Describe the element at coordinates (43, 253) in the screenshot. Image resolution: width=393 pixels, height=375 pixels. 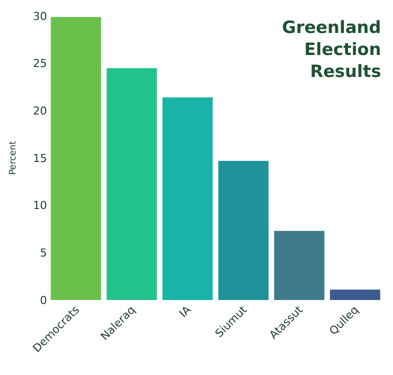
I see `y-tick-label: 5` at that location.